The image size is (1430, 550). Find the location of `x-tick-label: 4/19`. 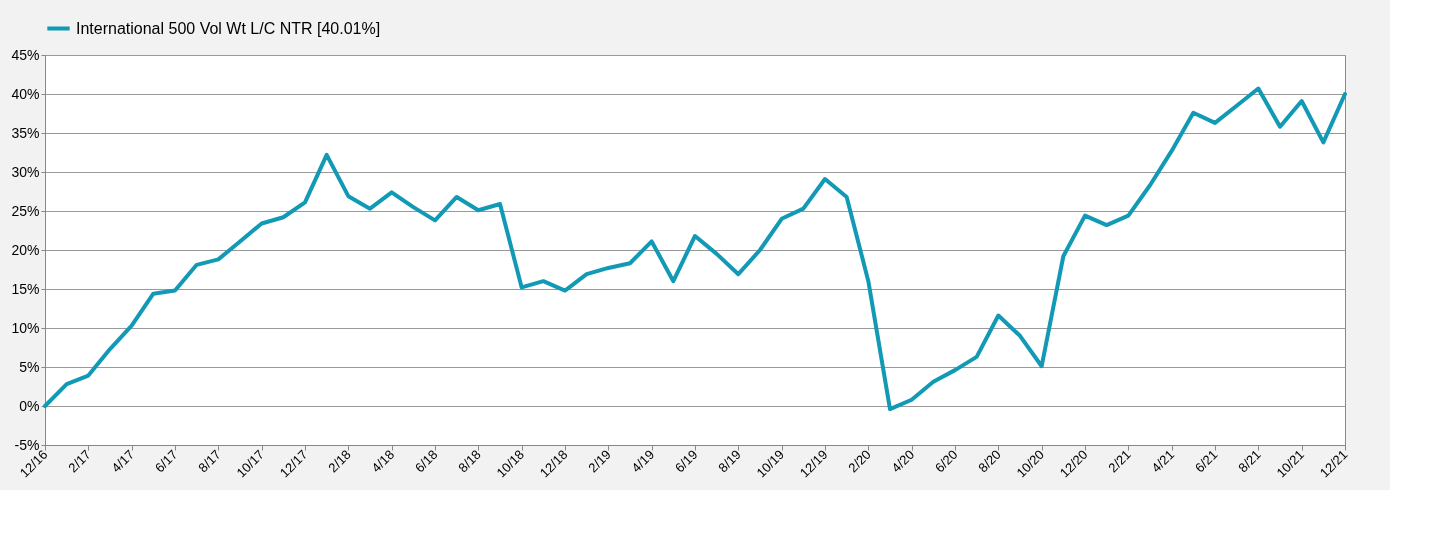

x-tick-label: 4/19 is located at coordinates (643, 461).